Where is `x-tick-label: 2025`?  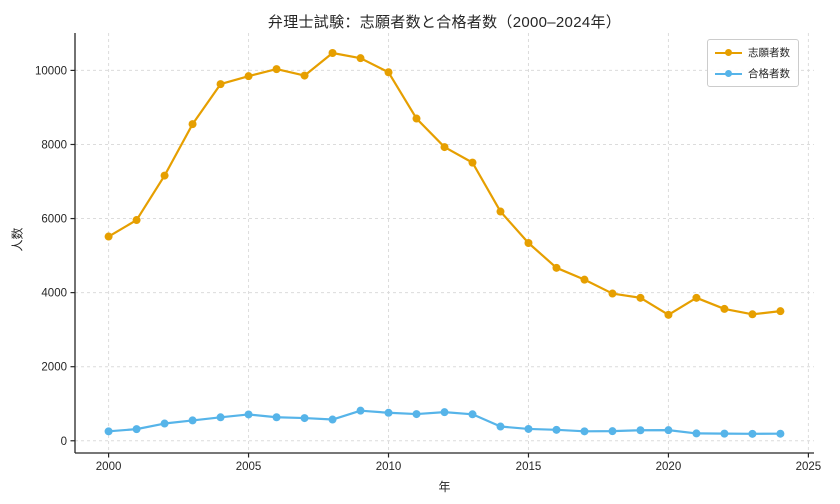
x-tick-label: 2025 is located at coordinates (809, 467).